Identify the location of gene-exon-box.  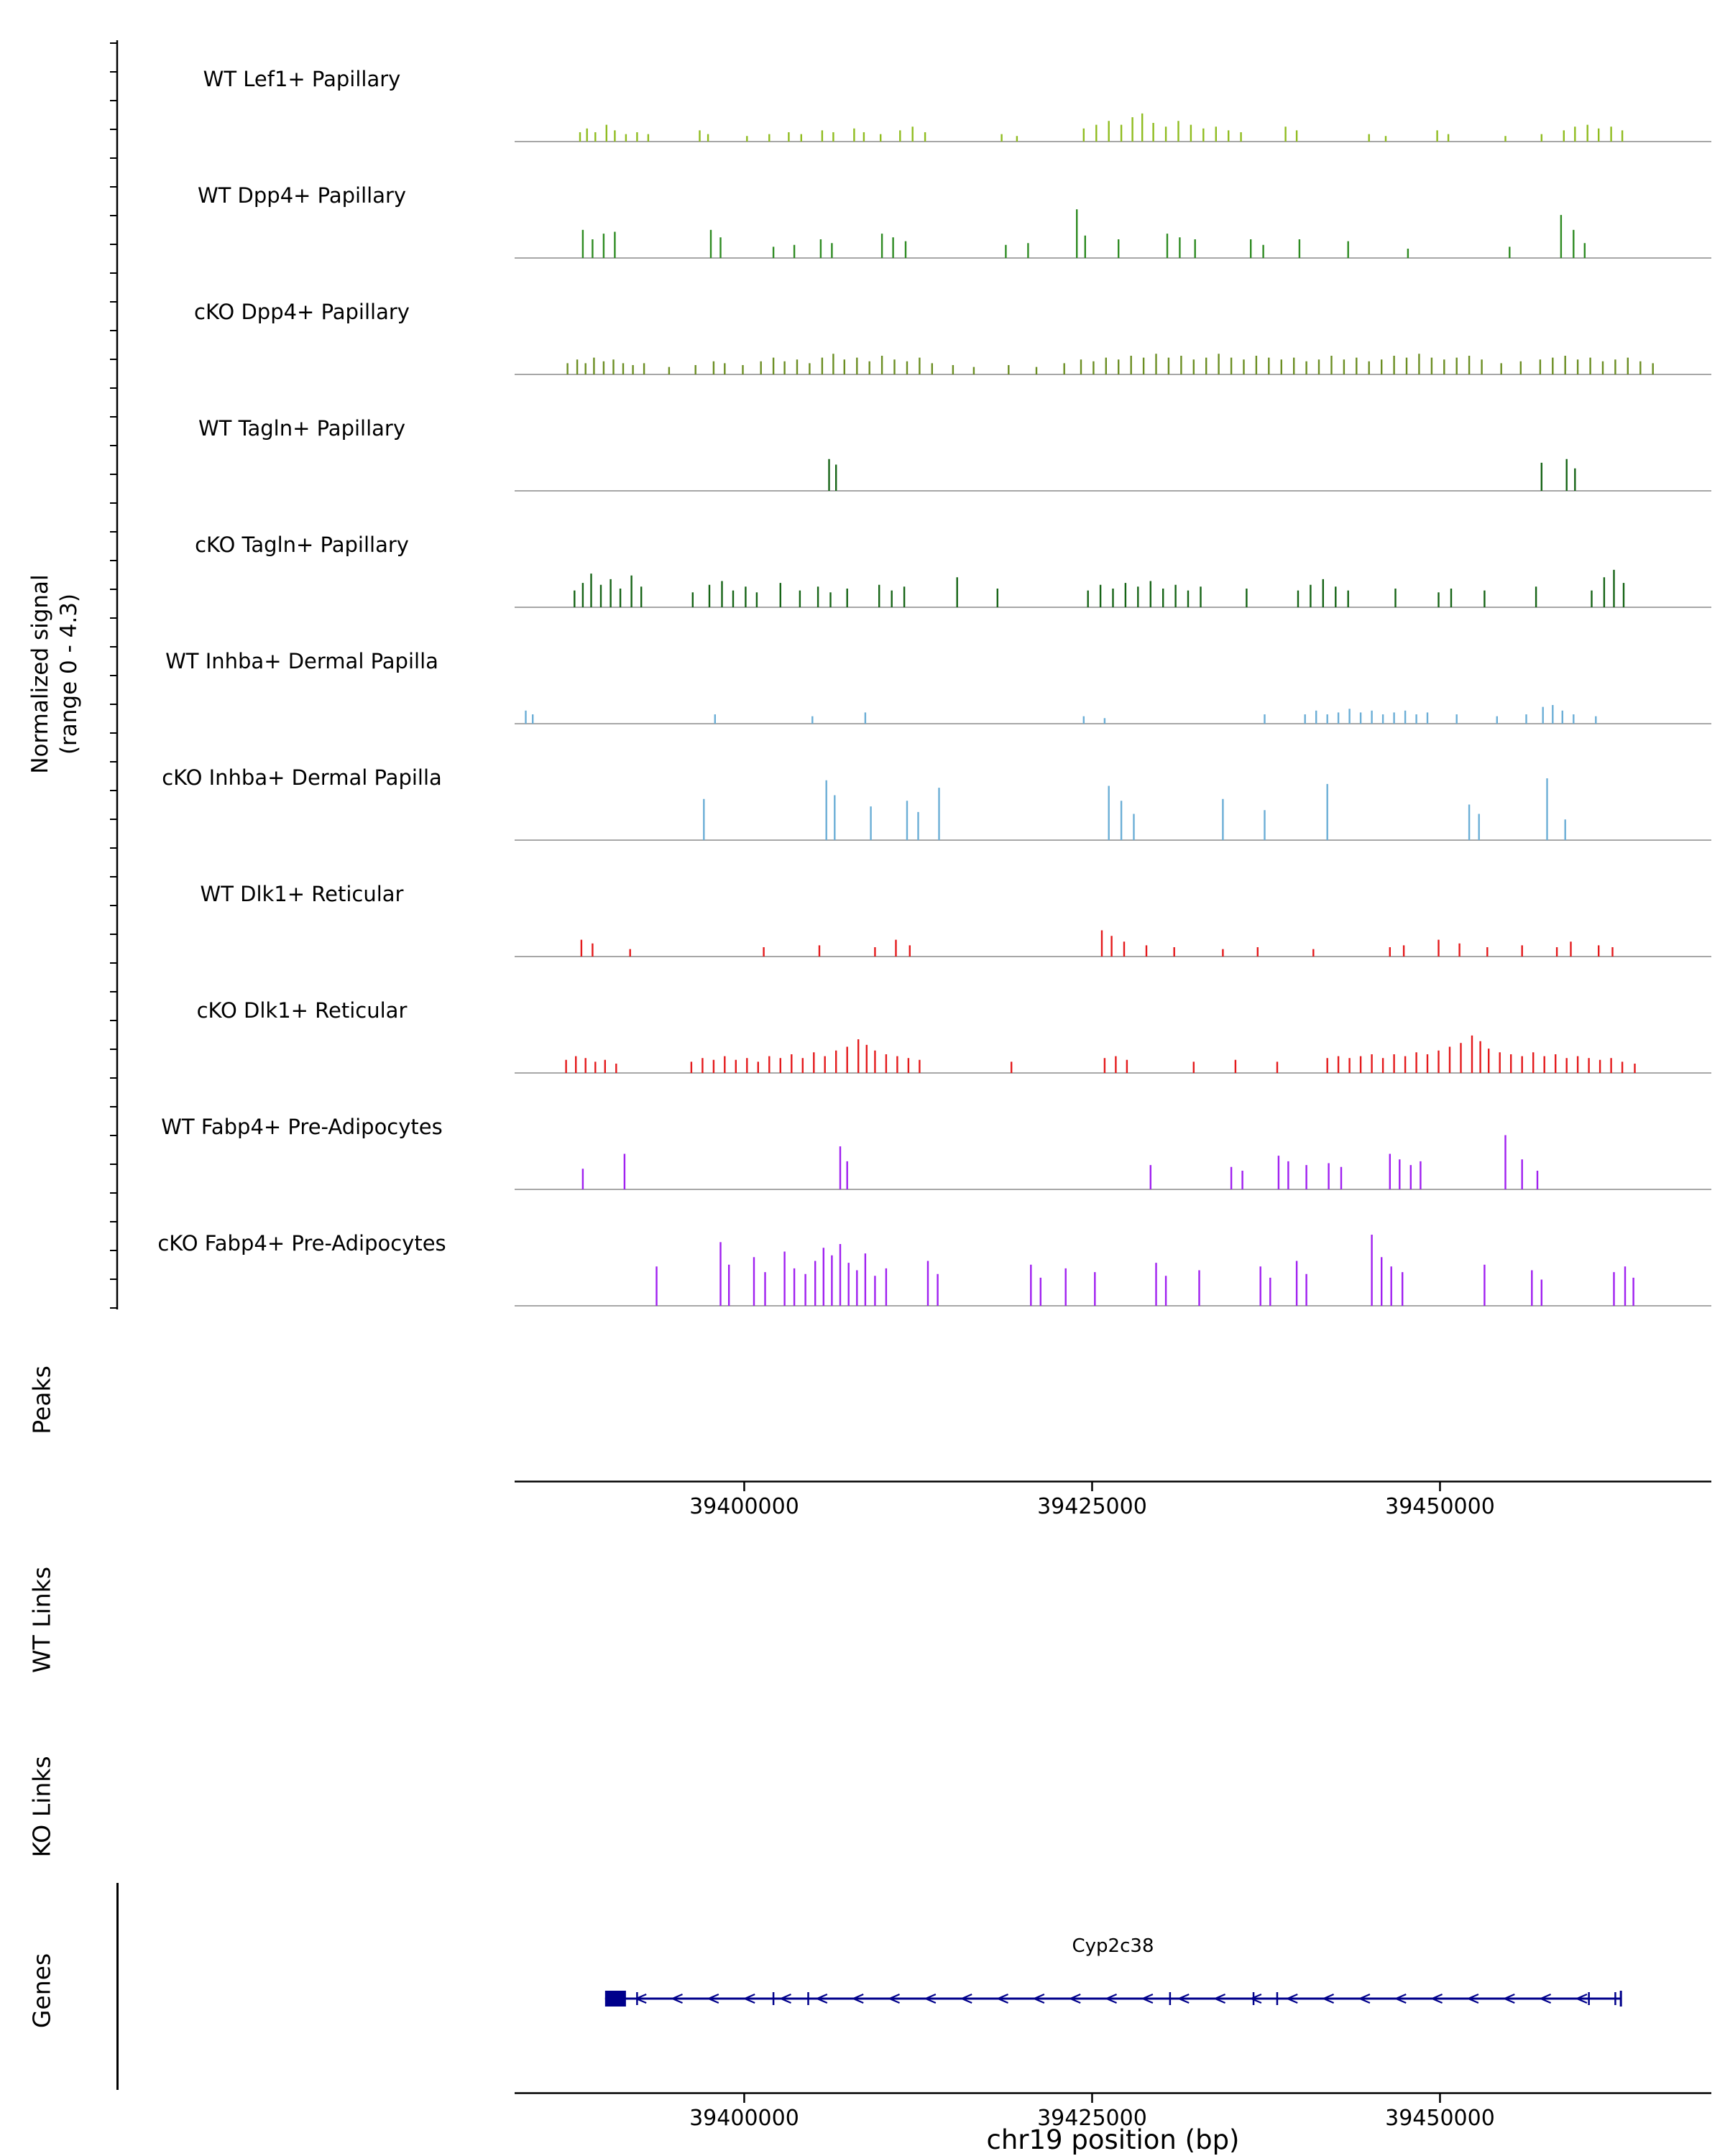
(615, 1999).